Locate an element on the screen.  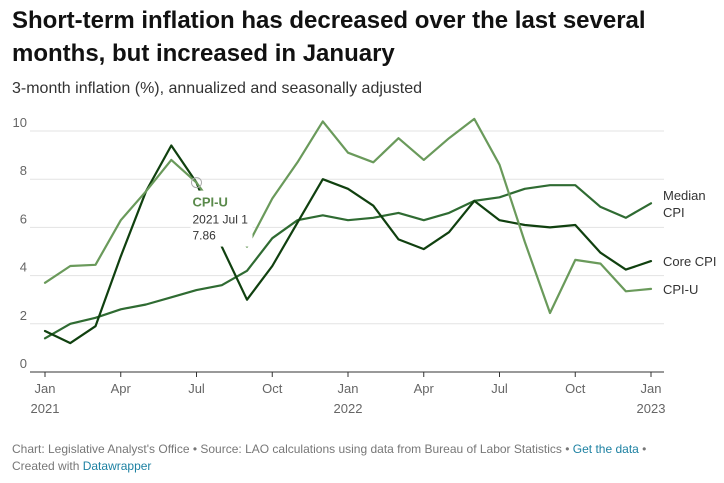
x-tick-year-label: 2022 is located at coordinates (348, 408).